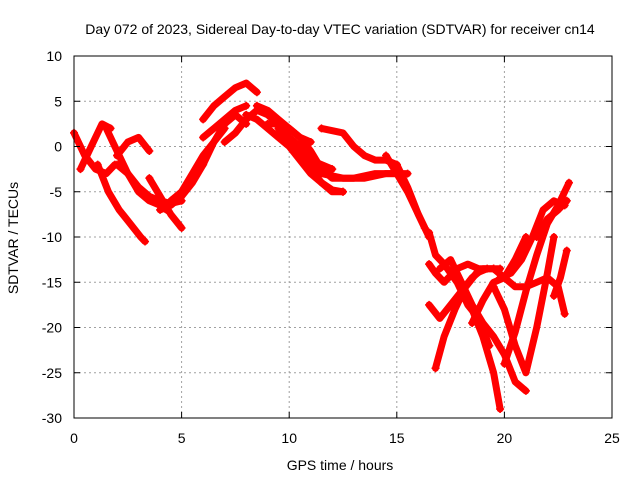  What do you see at coordinates (58, 147) in the screenshot?
I see `y-tick-label: 0` at bounding box center [58, 147].